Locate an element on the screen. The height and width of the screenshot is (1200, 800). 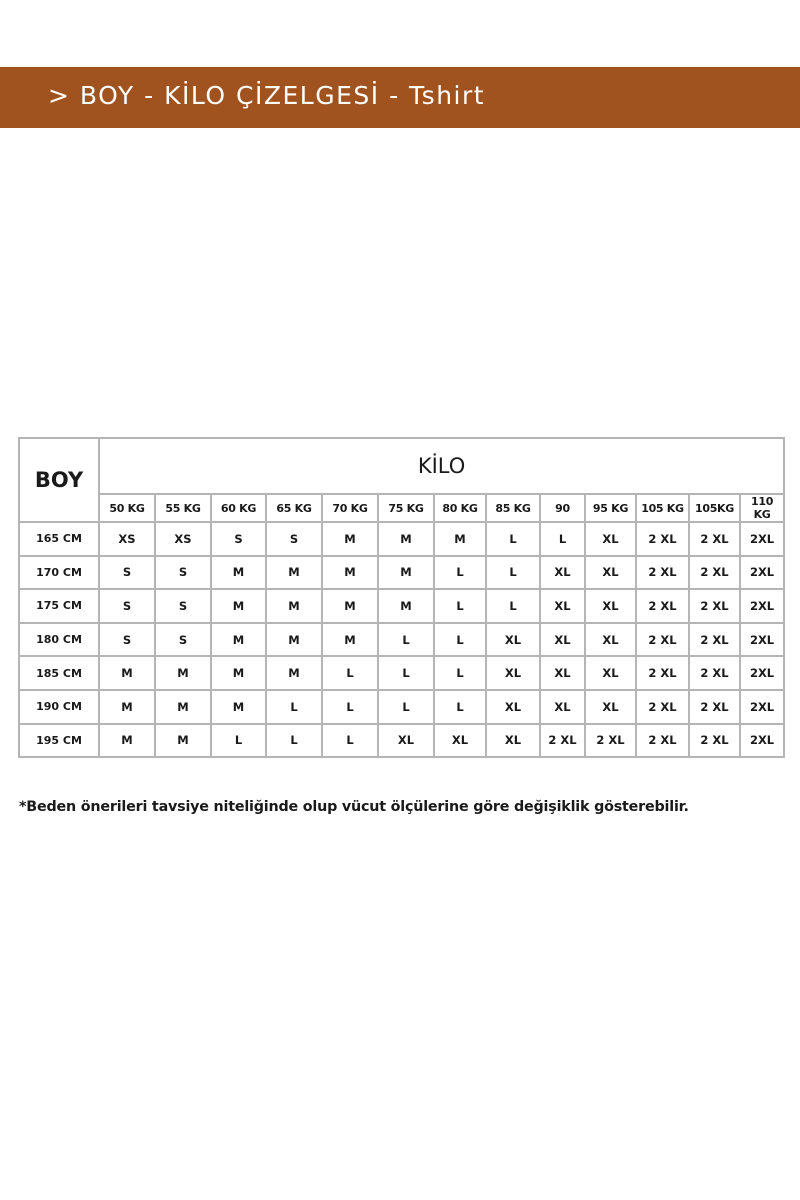
boy-header: BOY is located at coordinates (59, 480).